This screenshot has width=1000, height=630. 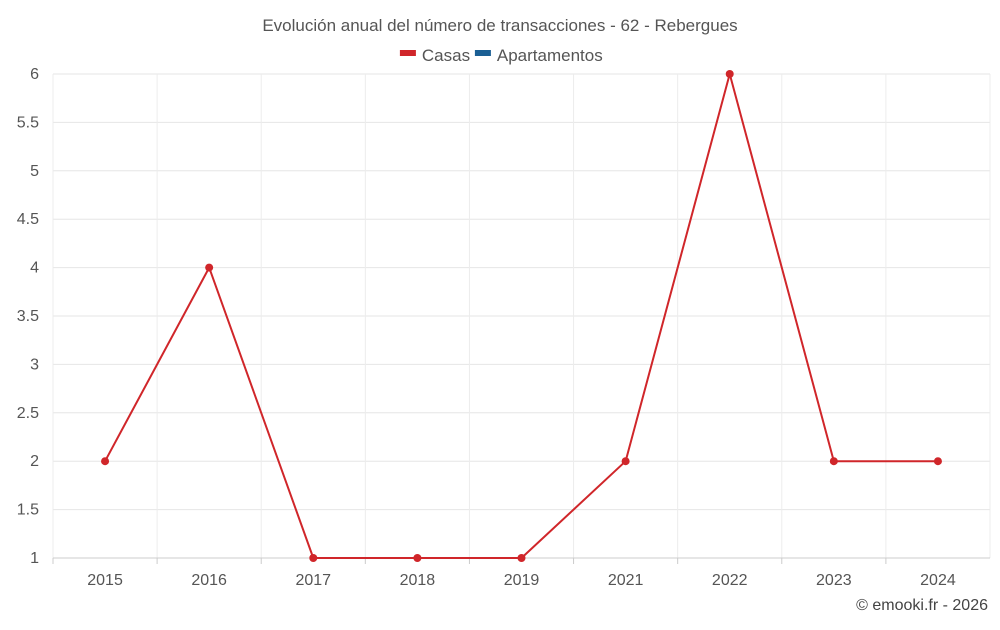 I want to click on x-tick-label: 2016, so click(x=209, y=580).